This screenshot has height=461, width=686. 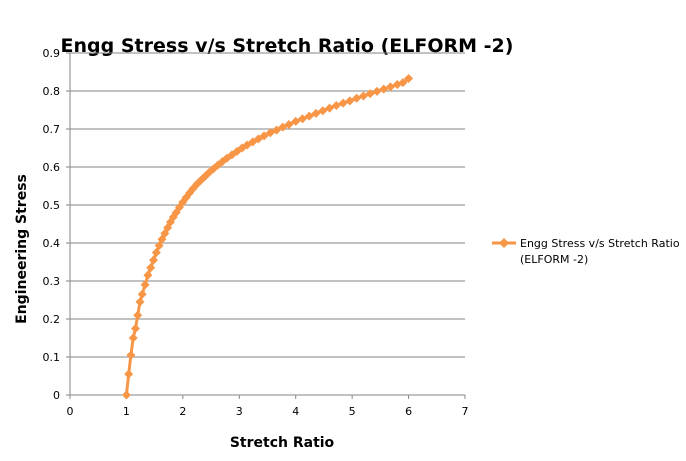 I want to click on y-tick-label: 0.7, so click(x=52, y=129).